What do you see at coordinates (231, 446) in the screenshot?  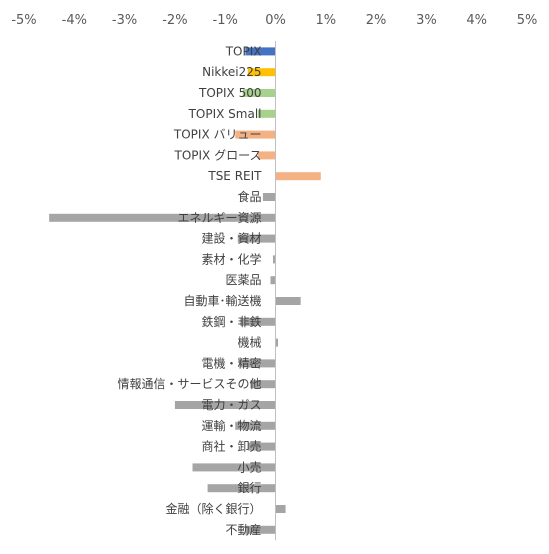 I see `category-label: 商社・卸売` at bounding box center [231, 446].